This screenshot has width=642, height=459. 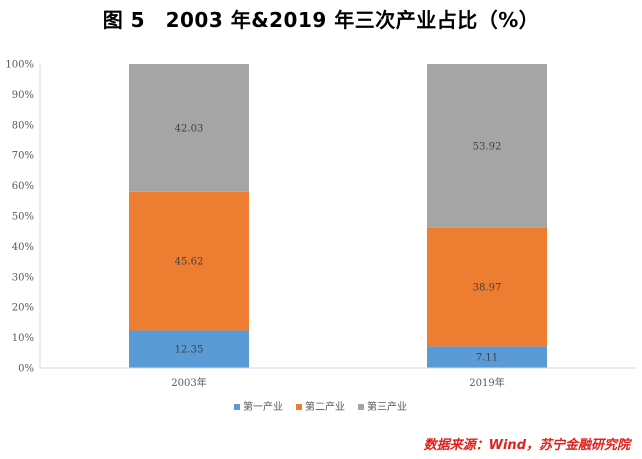 I want to click on y-tick-label: 50%, so click(x=23, y=217).